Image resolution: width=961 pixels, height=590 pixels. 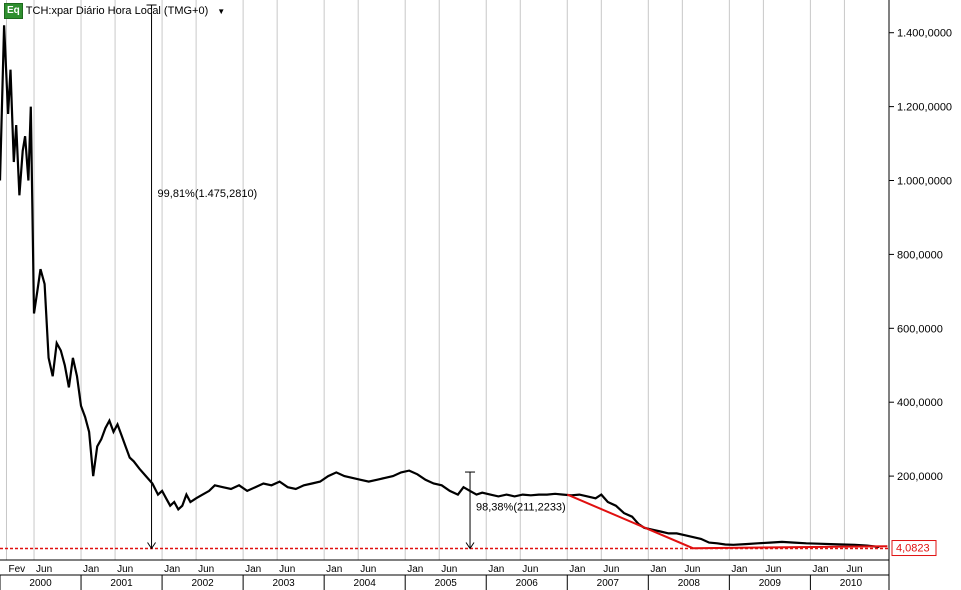 What do you see at coordinates (851, 583) in the screenshot?
I see `x-year-label: 2010` at bounding box center [851, 583].